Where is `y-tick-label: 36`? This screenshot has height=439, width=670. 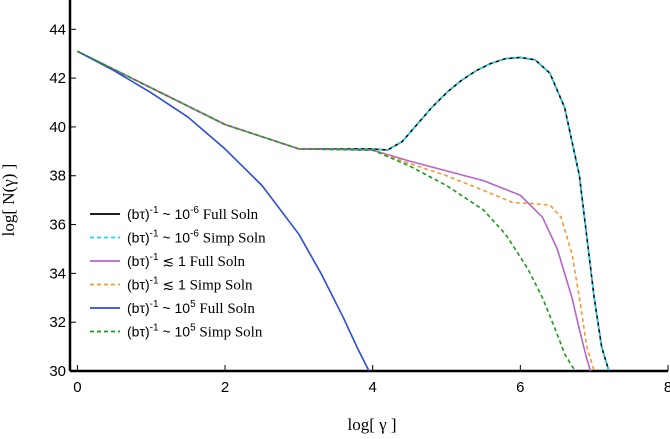 y-tick-label: 36 is located at coordinates (57, 225).